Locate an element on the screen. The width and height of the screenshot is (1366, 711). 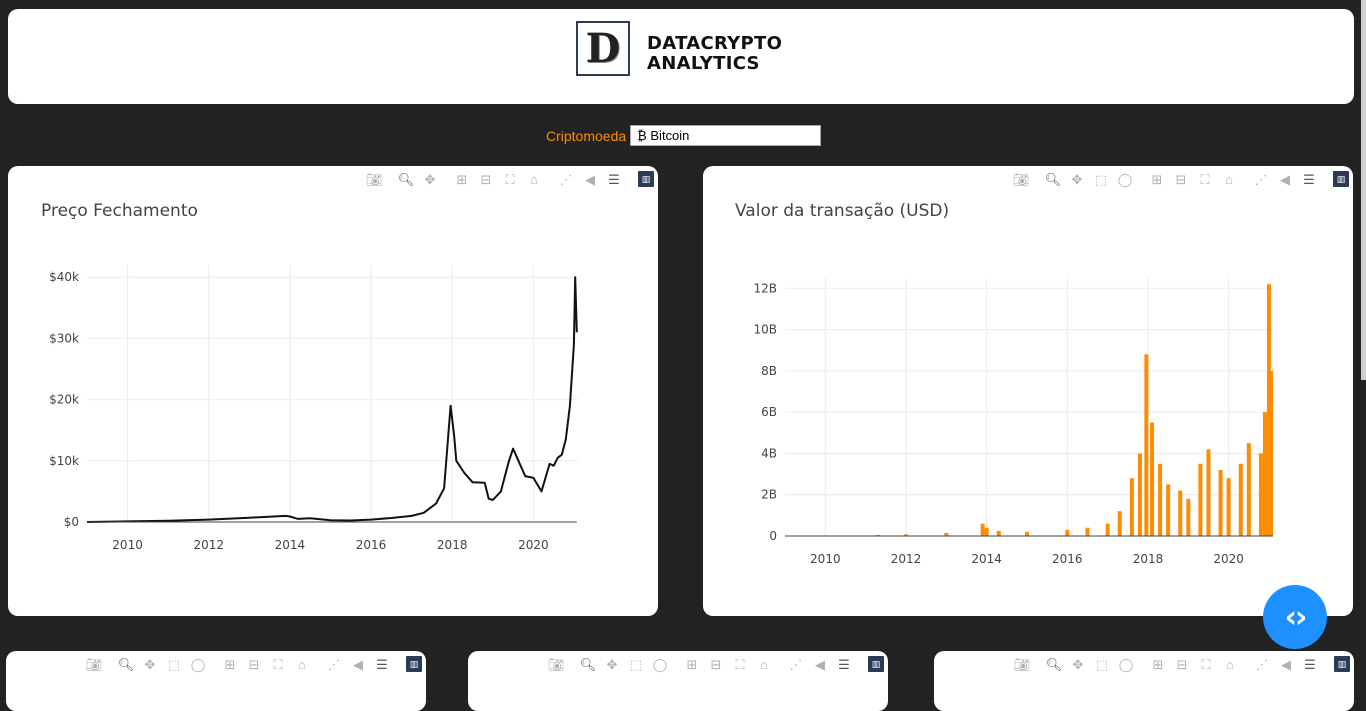
crypto-dropdown: ₿ Bitcoin is located at coordinates (726, 135).